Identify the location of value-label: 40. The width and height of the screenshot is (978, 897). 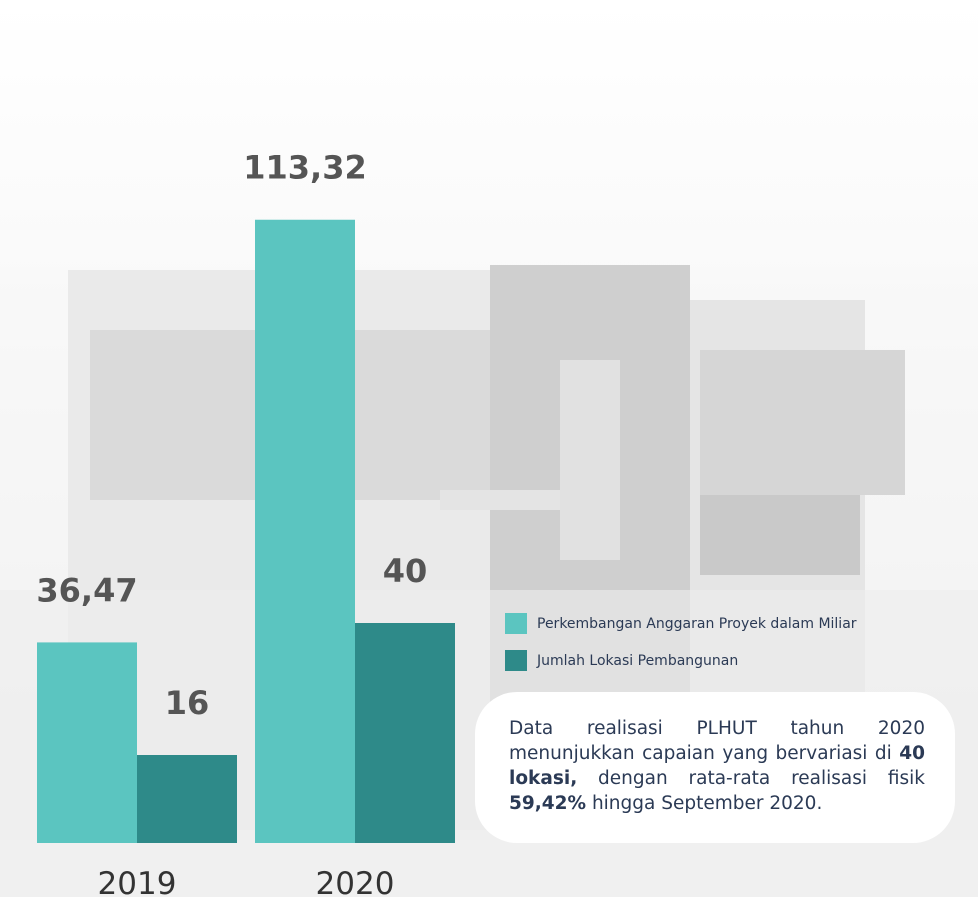
(405, 571).